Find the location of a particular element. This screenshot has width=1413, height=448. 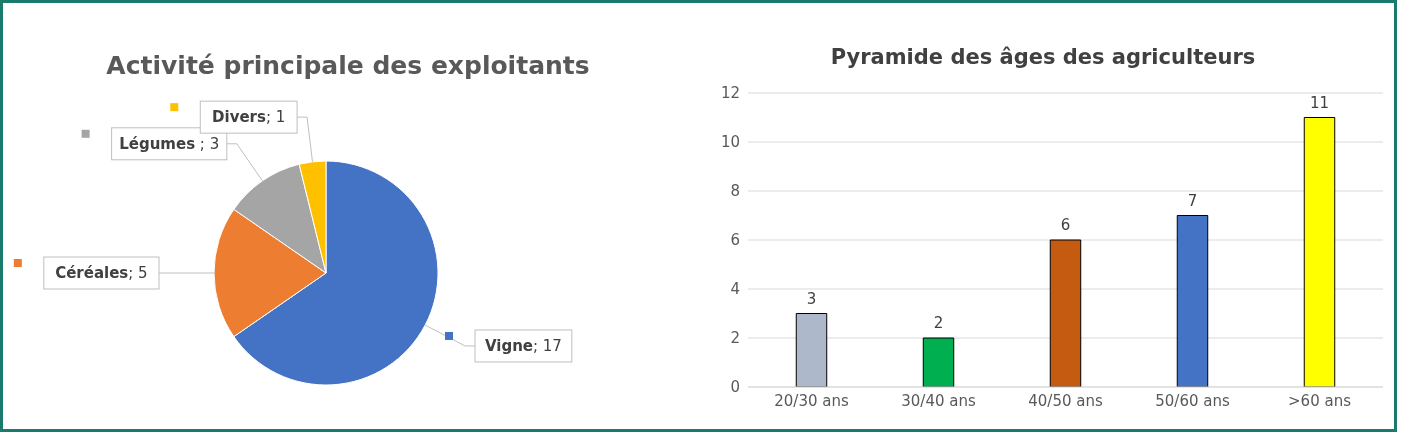

data-label: ; 17 is located at coordinates (547, 345).